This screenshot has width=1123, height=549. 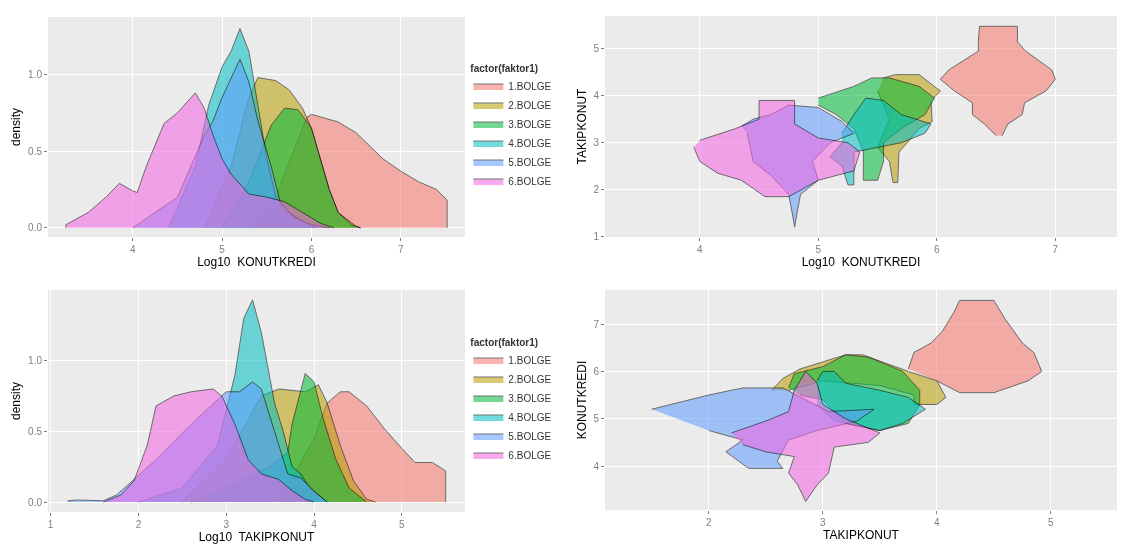 I want to click on x-tick-label: 1, so click(x=50, y=524).